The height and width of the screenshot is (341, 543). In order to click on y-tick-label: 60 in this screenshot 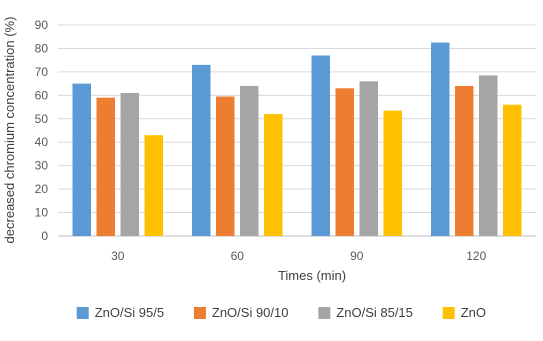, I will do `click(42, 95)`.